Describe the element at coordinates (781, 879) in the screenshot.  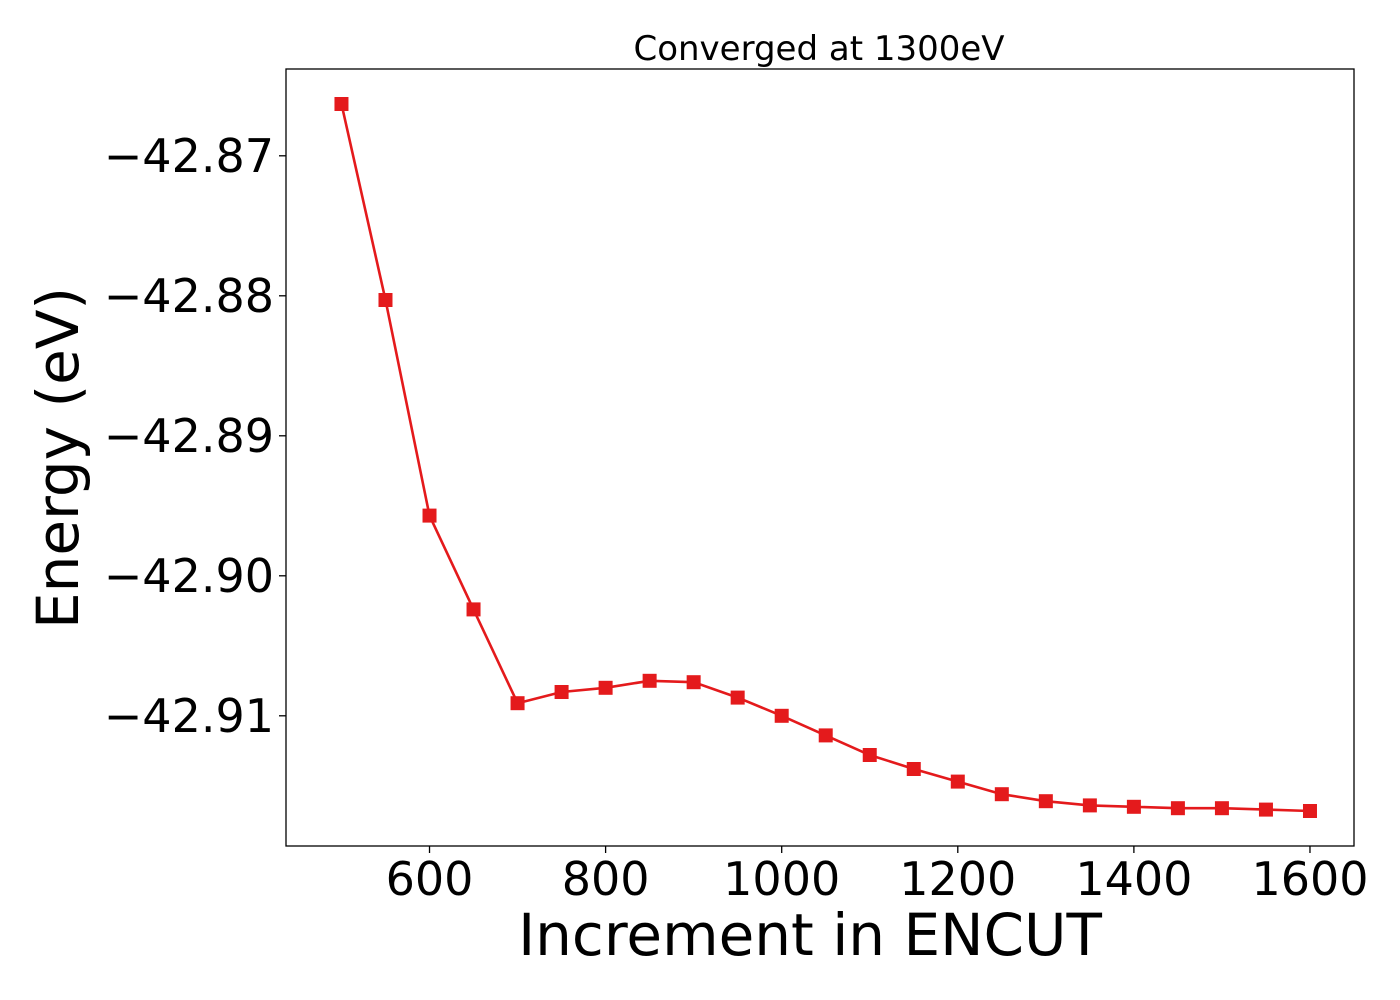
I see `x-tick-label: 1000` at that location.